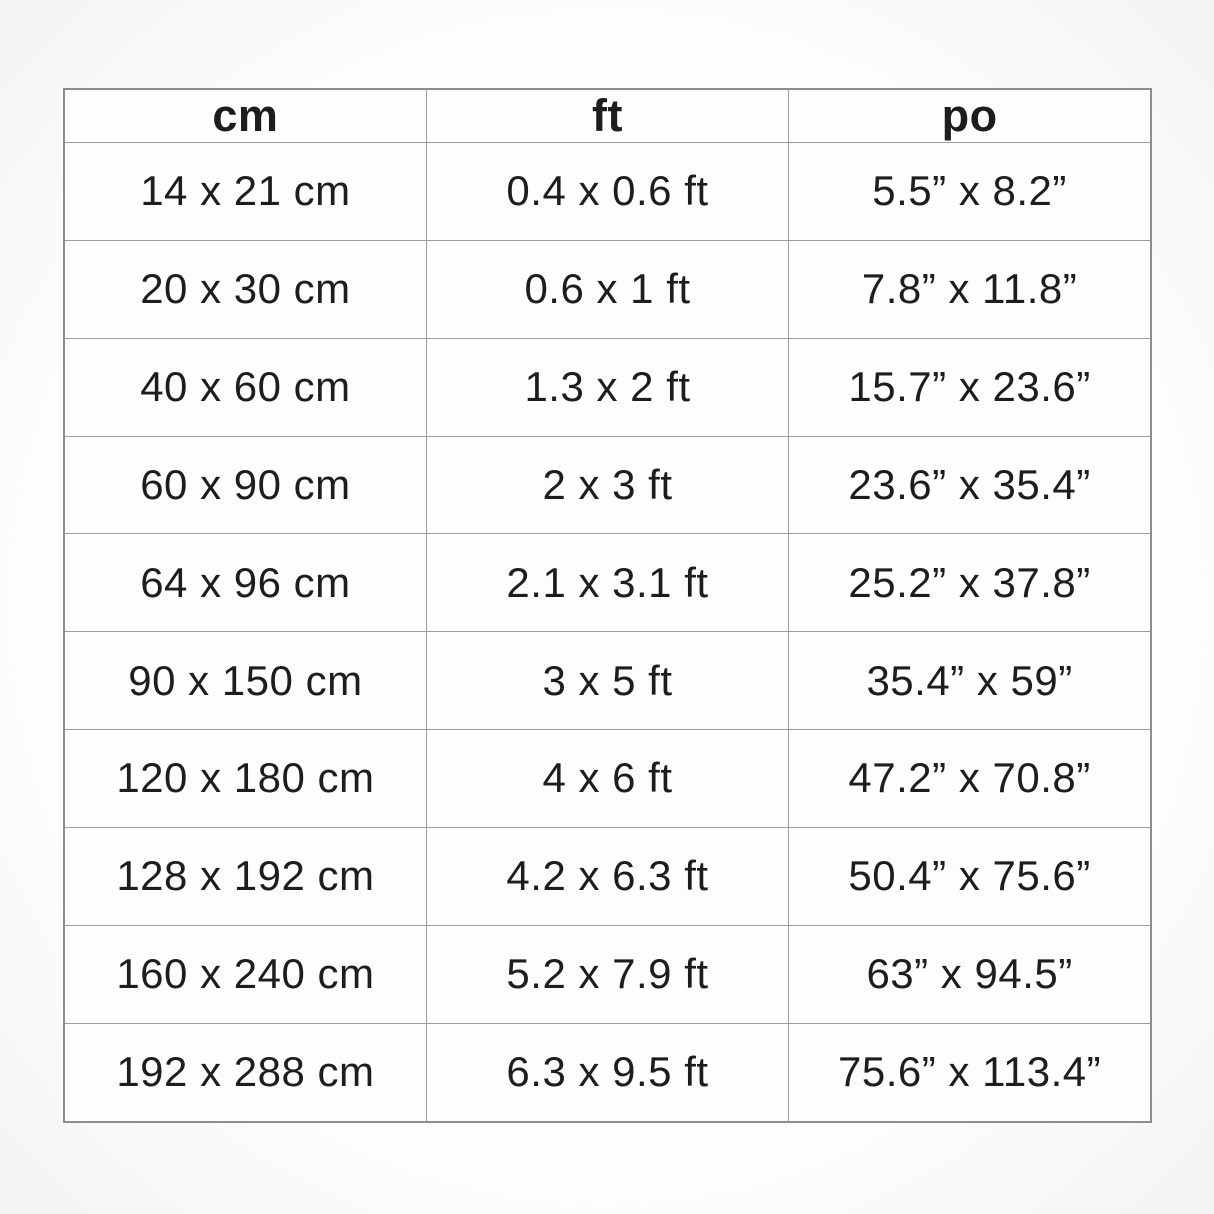 This screenshot has width=1214, height=1214. Describe the element at coordinates (245, 974) in the screenshot. I see `table-cell: 160 x 240 cm` at that location.